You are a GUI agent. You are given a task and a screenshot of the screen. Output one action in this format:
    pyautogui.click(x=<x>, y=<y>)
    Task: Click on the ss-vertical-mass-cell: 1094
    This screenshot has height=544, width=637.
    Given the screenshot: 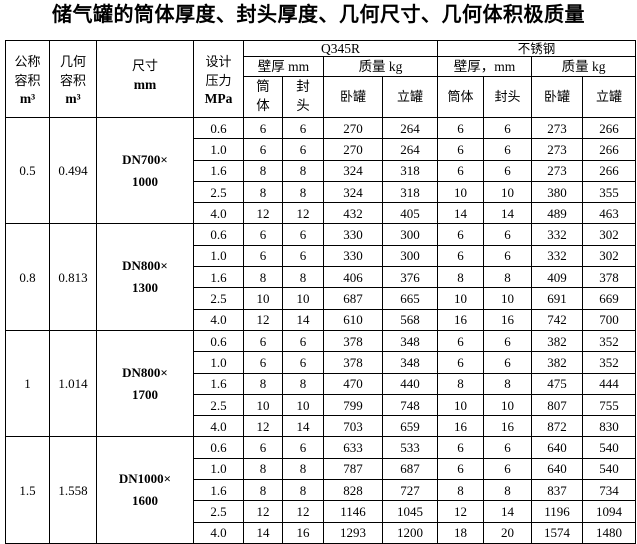 What is the action you would take?
    pyautogui.click(x=609, y=511)
    